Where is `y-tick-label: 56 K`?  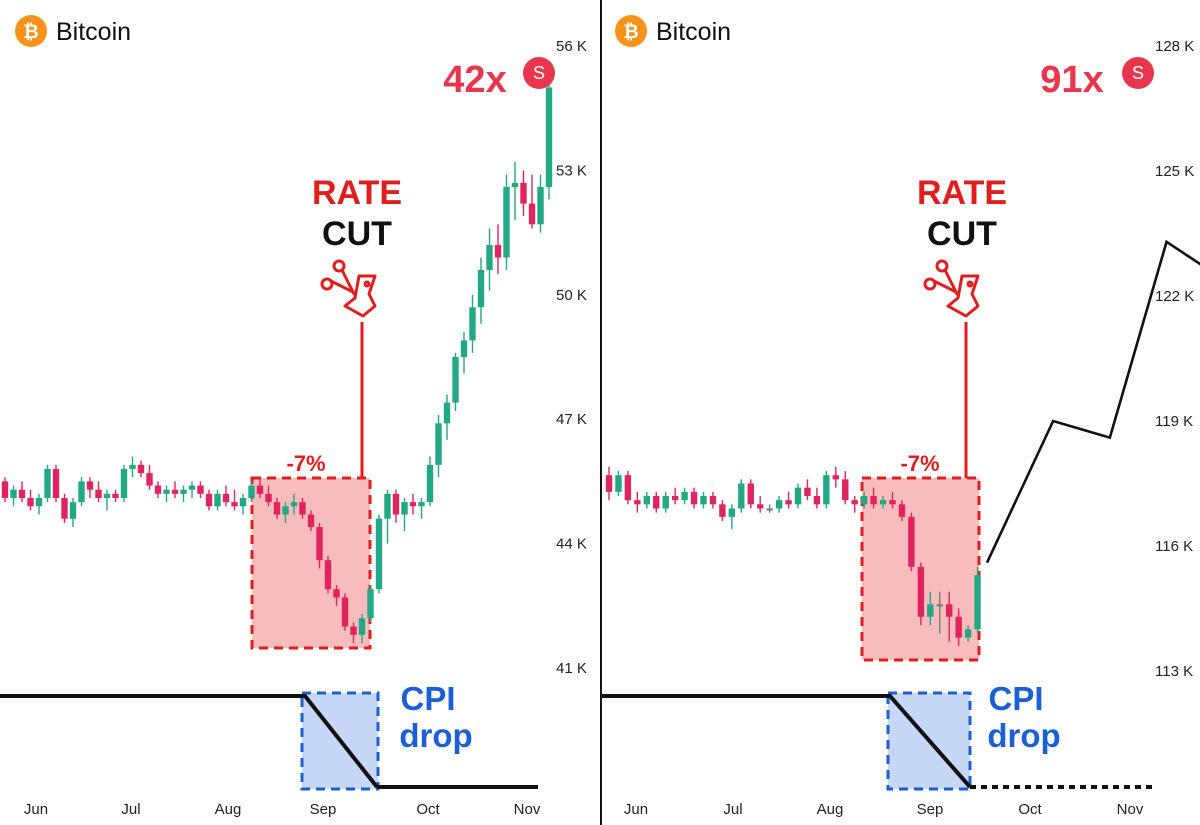
y-tick-label: 56 K is located at coordinates (571, 46).